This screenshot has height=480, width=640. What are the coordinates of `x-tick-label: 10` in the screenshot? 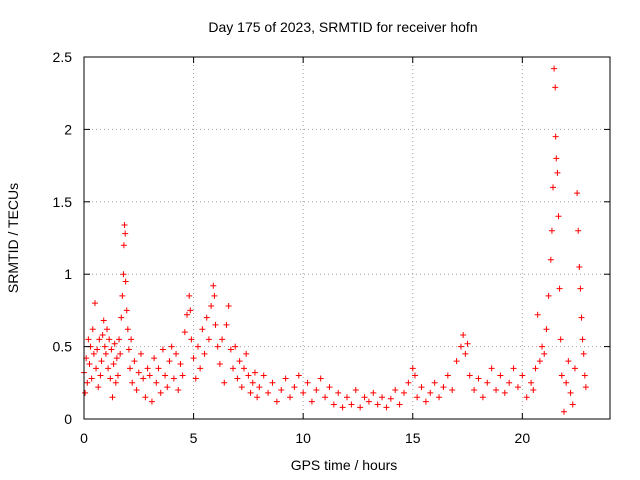 It's located at (303, 438).